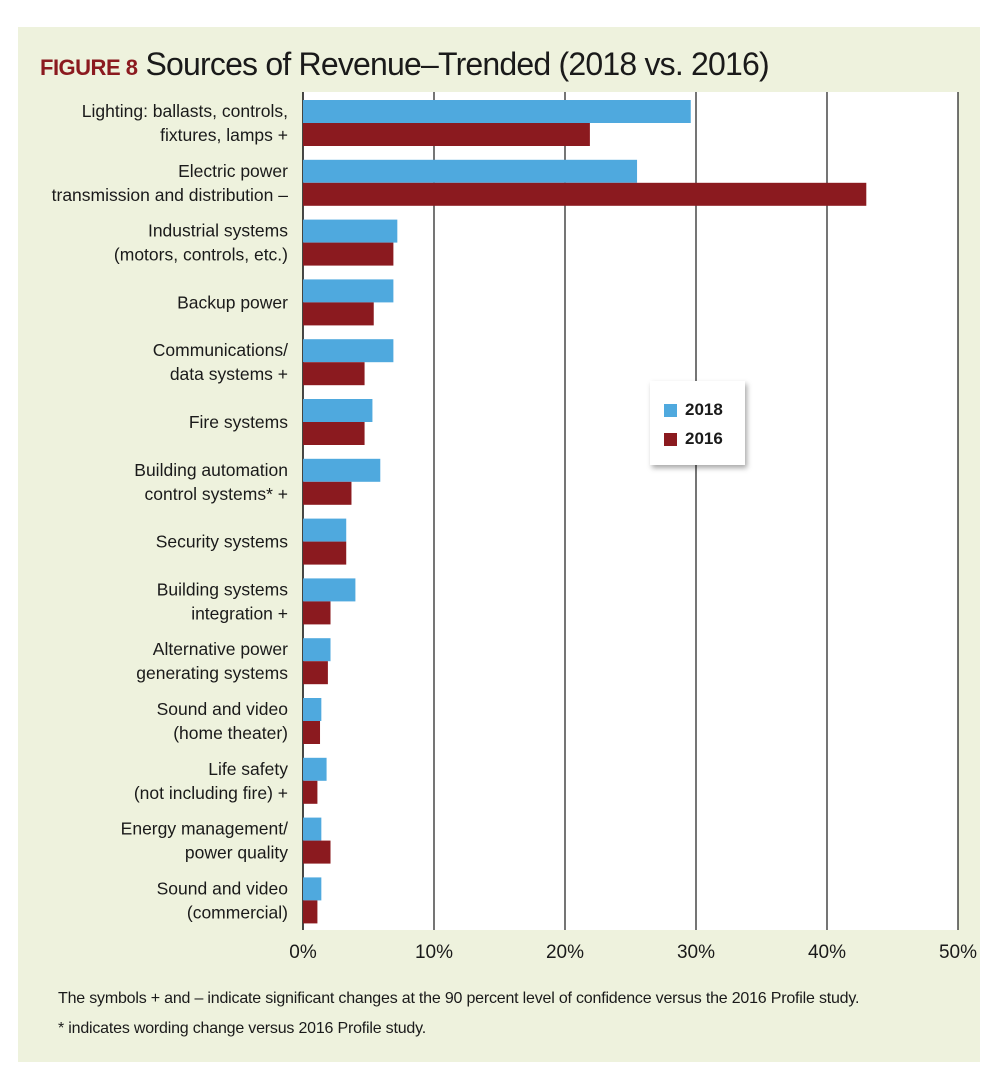  Describe the element at coordinates (434, 952) in the screenshot. I see `x-tick-label: 10%` at that location.